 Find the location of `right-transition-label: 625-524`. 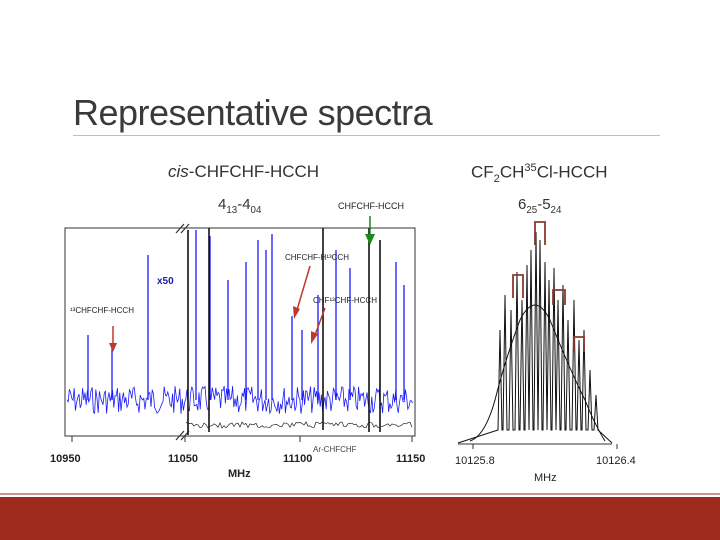

right-transition-label: 625-524 is located at coordinates (540, 206).